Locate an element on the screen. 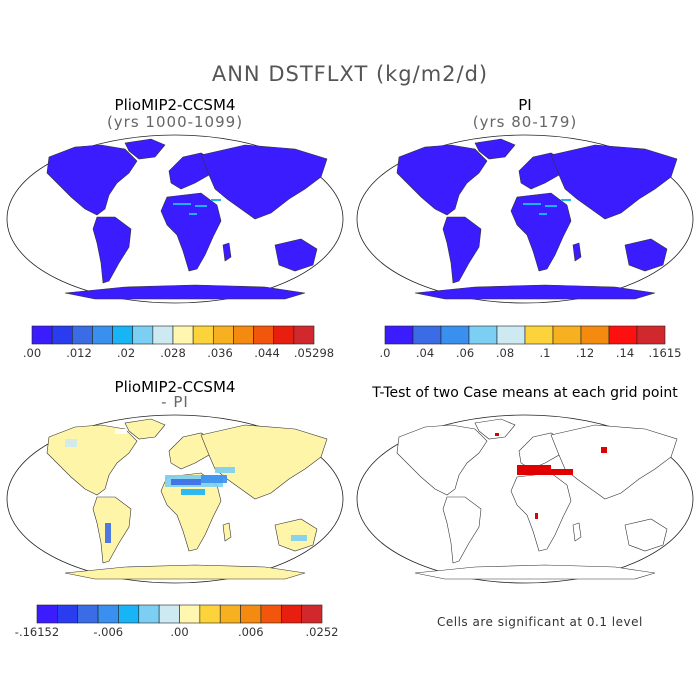 The width and height of the screenshot is (700, 700). panel-bl-subtitle: - PI is located at coordinates (175, 402).